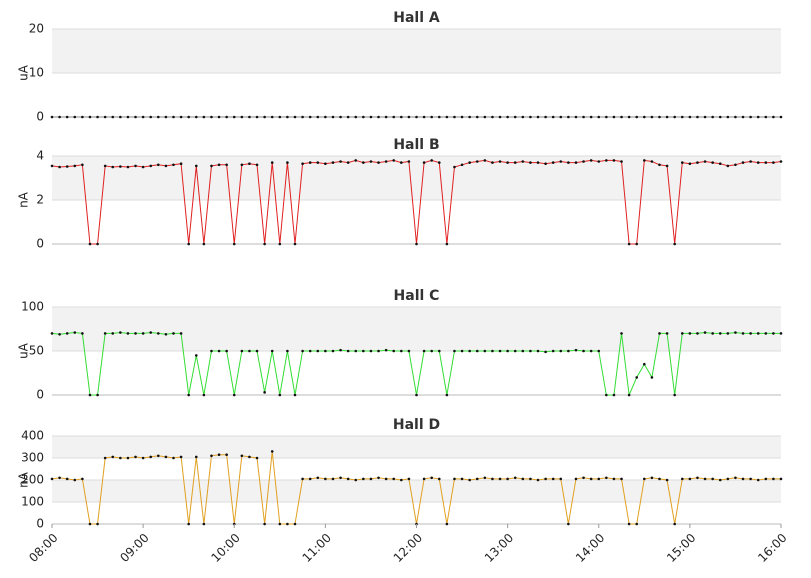  What do you see at coordinates (416, 425) in the screenshot?
I see `chart-title: Hall D` at bounding box center [416, 425].